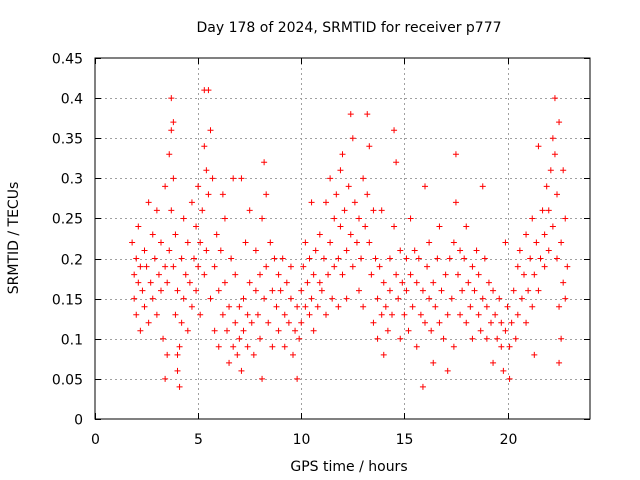 The height and width of the screenshot is (480, 640). I want to click on y-tick-label: 0.05, so click(67, 381).